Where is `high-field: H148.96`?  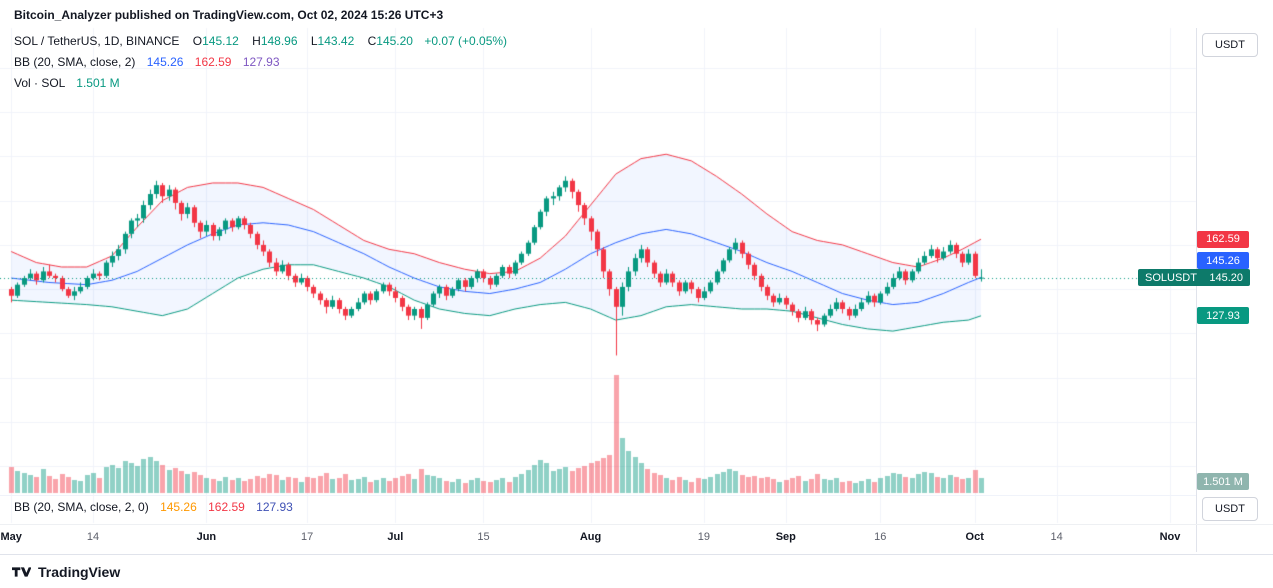
high-field: H148.96 is located at coordinates (274, 41).